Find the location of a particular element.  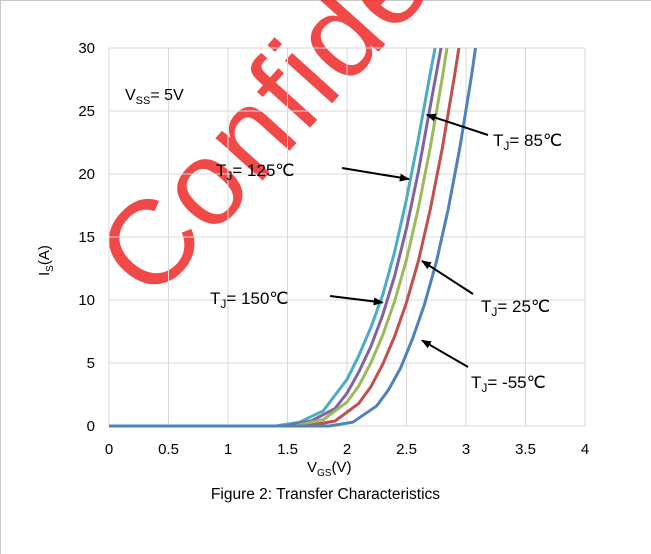

figure-caption: Figure 2: Transfer Characteristics is located at coordinates (325, 494).